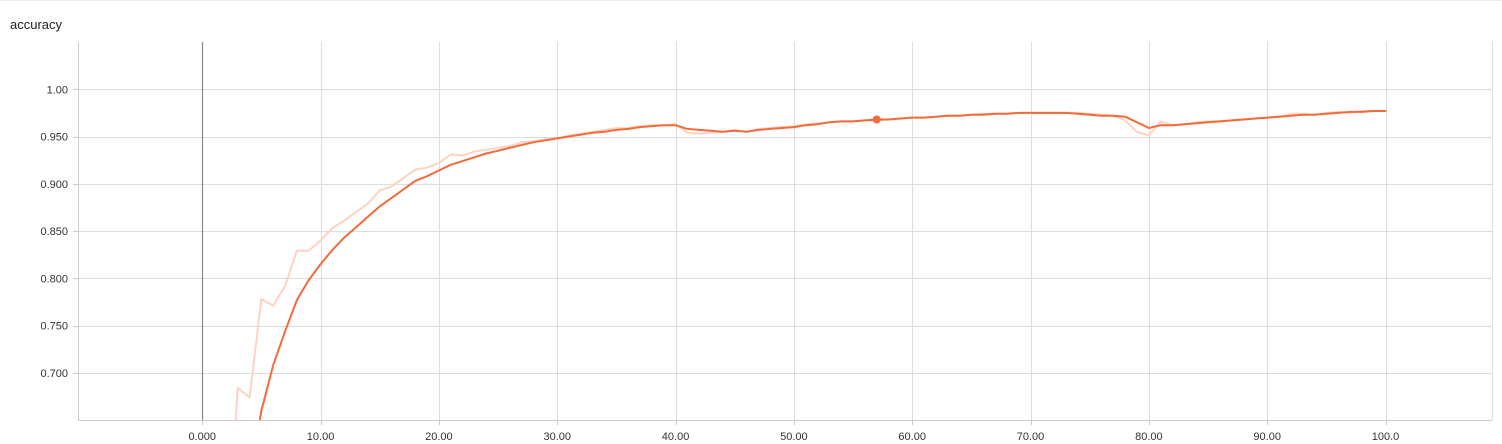 This screenshot has height=444, width=1502. What do you see at coordinates (1031, 437) in the screenshot?
I see `x-tick-label: 70.00` at bounding box center [1031, 437].